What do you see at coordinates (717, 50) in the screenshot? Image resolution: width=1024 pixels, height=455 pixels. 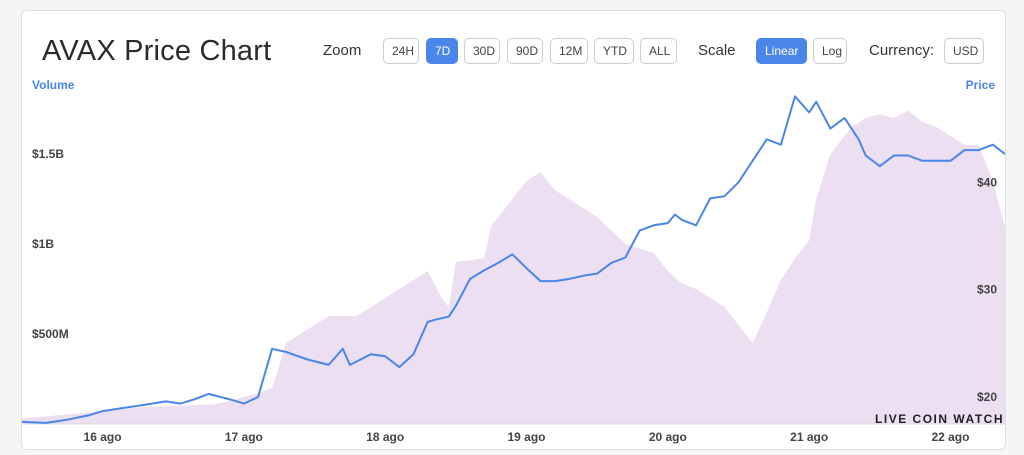 I see `scale-label: Scale` at bounding box center [717, 50].